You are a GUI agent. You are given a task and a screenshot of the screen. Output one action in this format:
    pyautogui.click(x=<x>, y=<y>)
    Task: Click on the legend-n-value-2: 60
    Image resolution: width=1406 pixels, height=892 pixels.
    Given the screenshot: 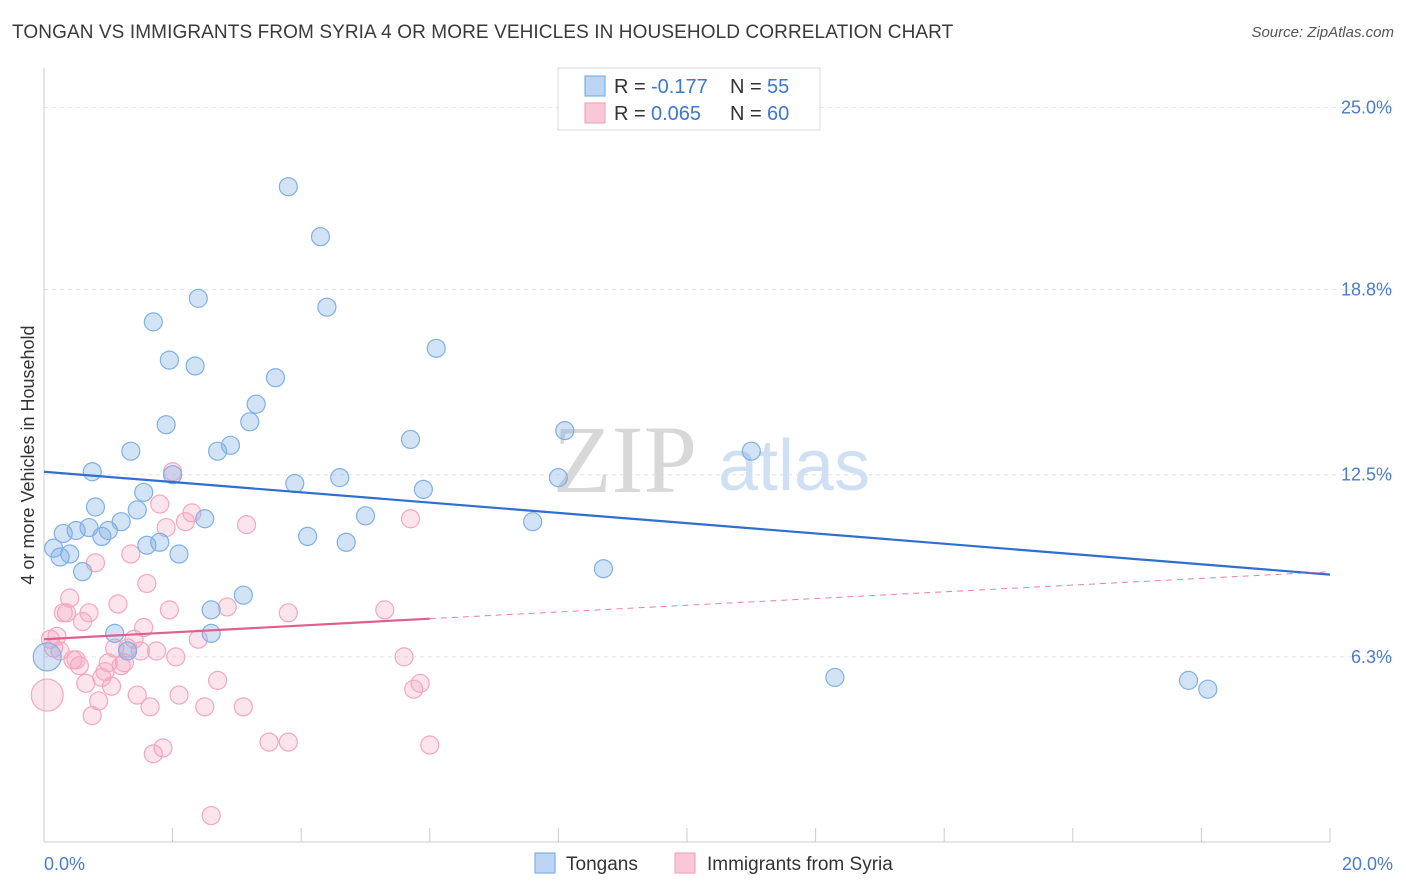 What is the action you would take?
    pyautogui.click(x=778, y=114)
    